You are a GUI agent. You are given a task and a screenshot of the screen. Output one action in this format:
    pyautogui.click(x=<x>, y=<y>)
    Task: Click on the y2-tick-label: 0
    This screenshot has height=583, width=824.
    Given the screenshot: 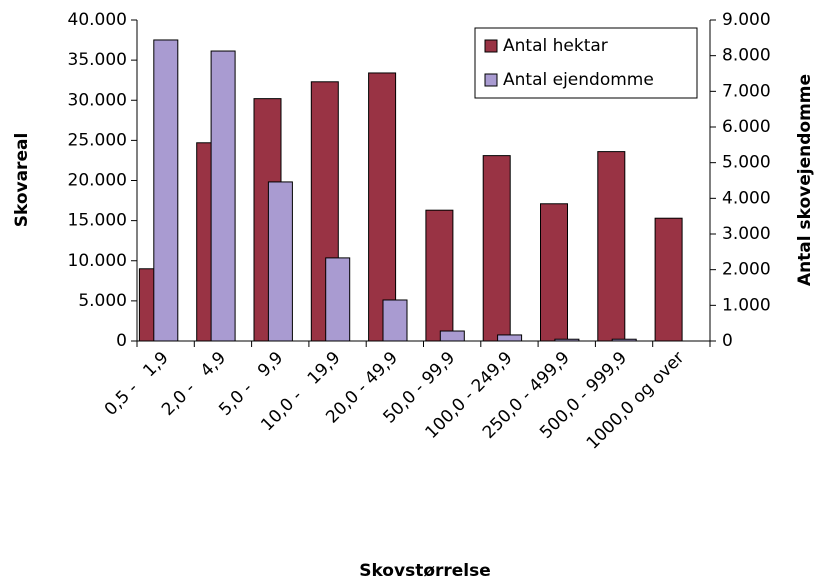 What is the action you would take?
    pyautogui.click(x=727, y=341)
    